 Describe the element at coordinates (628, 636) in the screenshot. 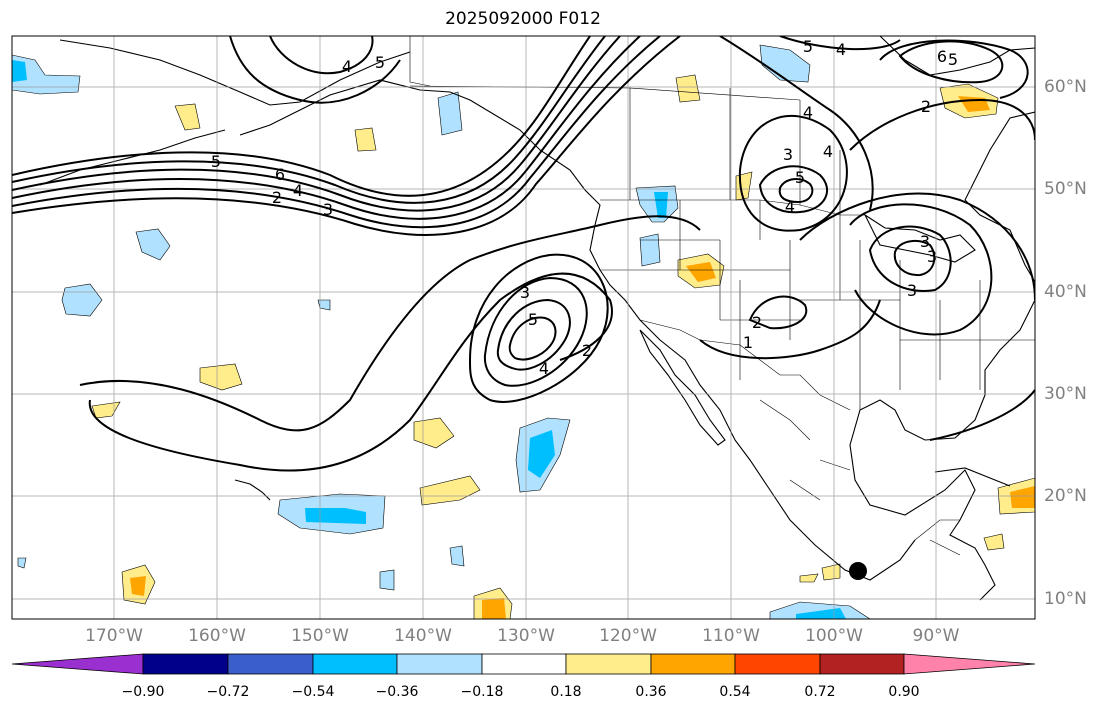

I see `longitude-label: 120°W` at that location.